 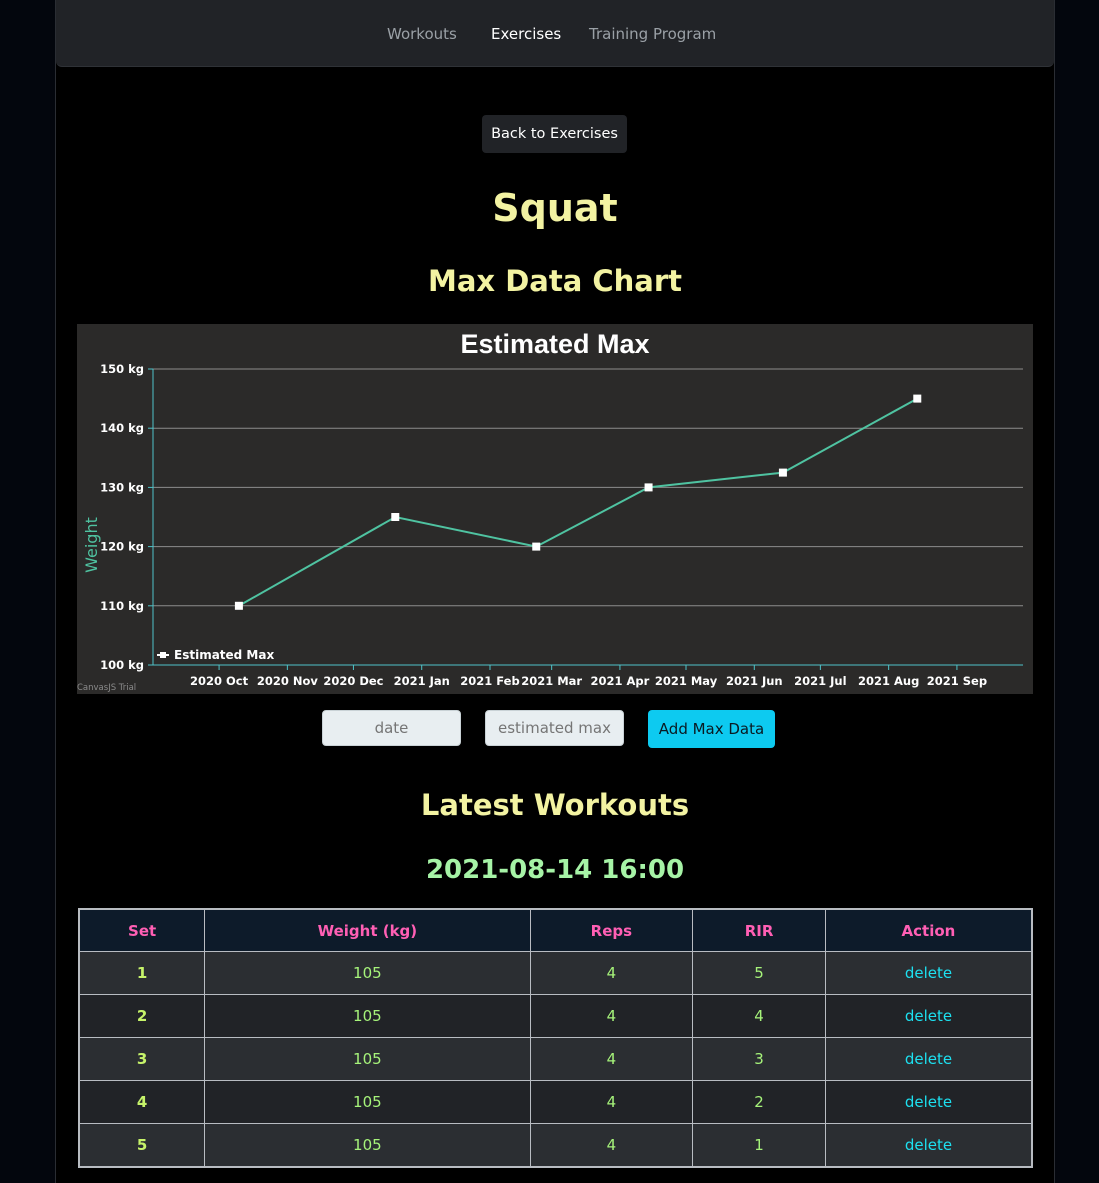 I want to click on x-tick-label: 2020 Oct, so click(x=219, y=681).